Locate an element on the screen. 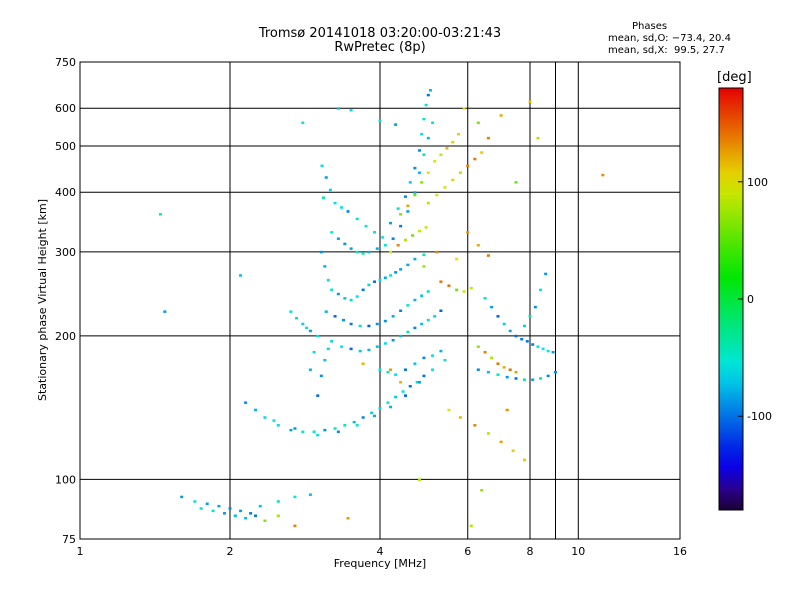 This screenshot has height=600, width=800. y-tick-label: 750 is located at coordinates (65, 62).